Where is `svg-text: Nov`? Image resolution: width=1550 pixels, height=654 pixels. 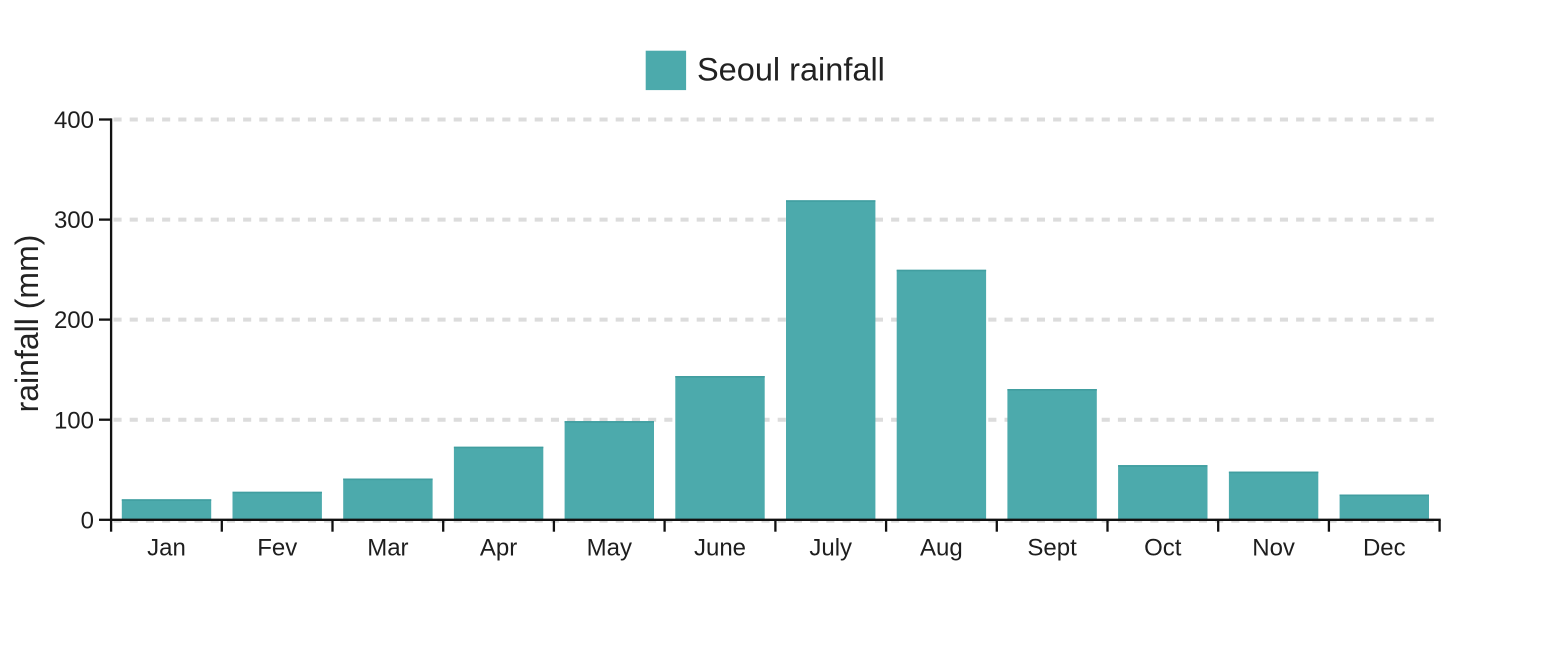 svg-text: Nov is located at coordinates (1273, 548).